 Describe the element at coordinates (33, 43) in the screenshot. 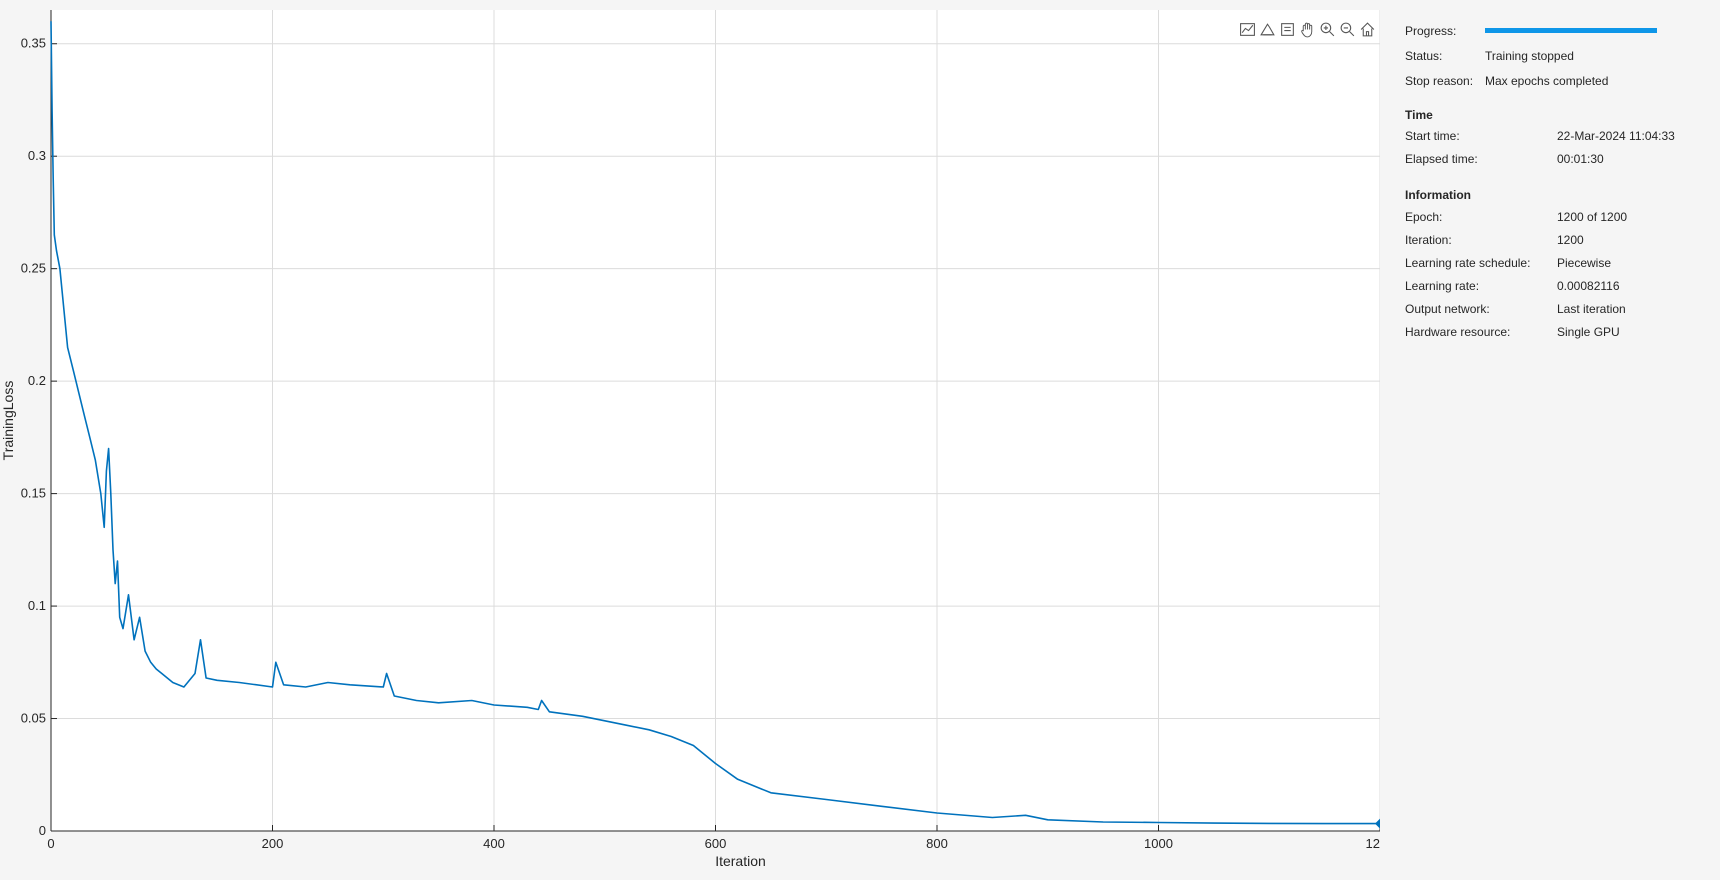

I see `y-tick-label-7: 0.35` at that location.